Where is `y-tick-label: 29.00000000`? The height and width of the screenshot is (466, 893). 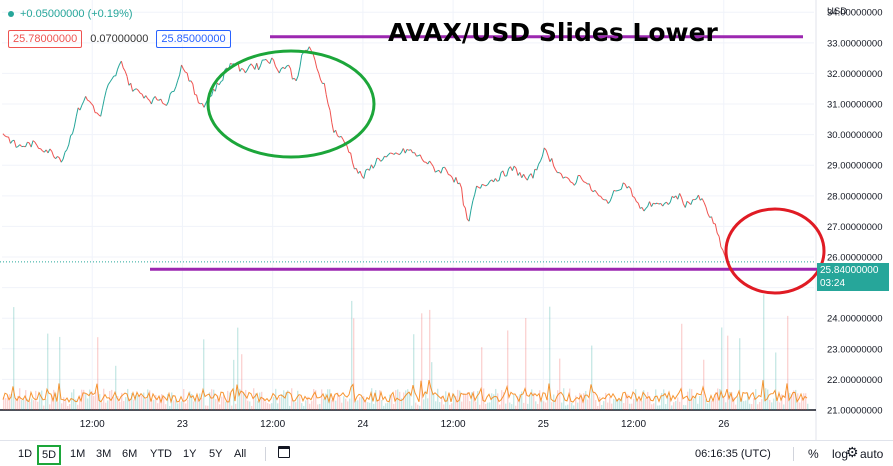
y-tick-label: 29.00000000 is located at coordinates (854, 166).